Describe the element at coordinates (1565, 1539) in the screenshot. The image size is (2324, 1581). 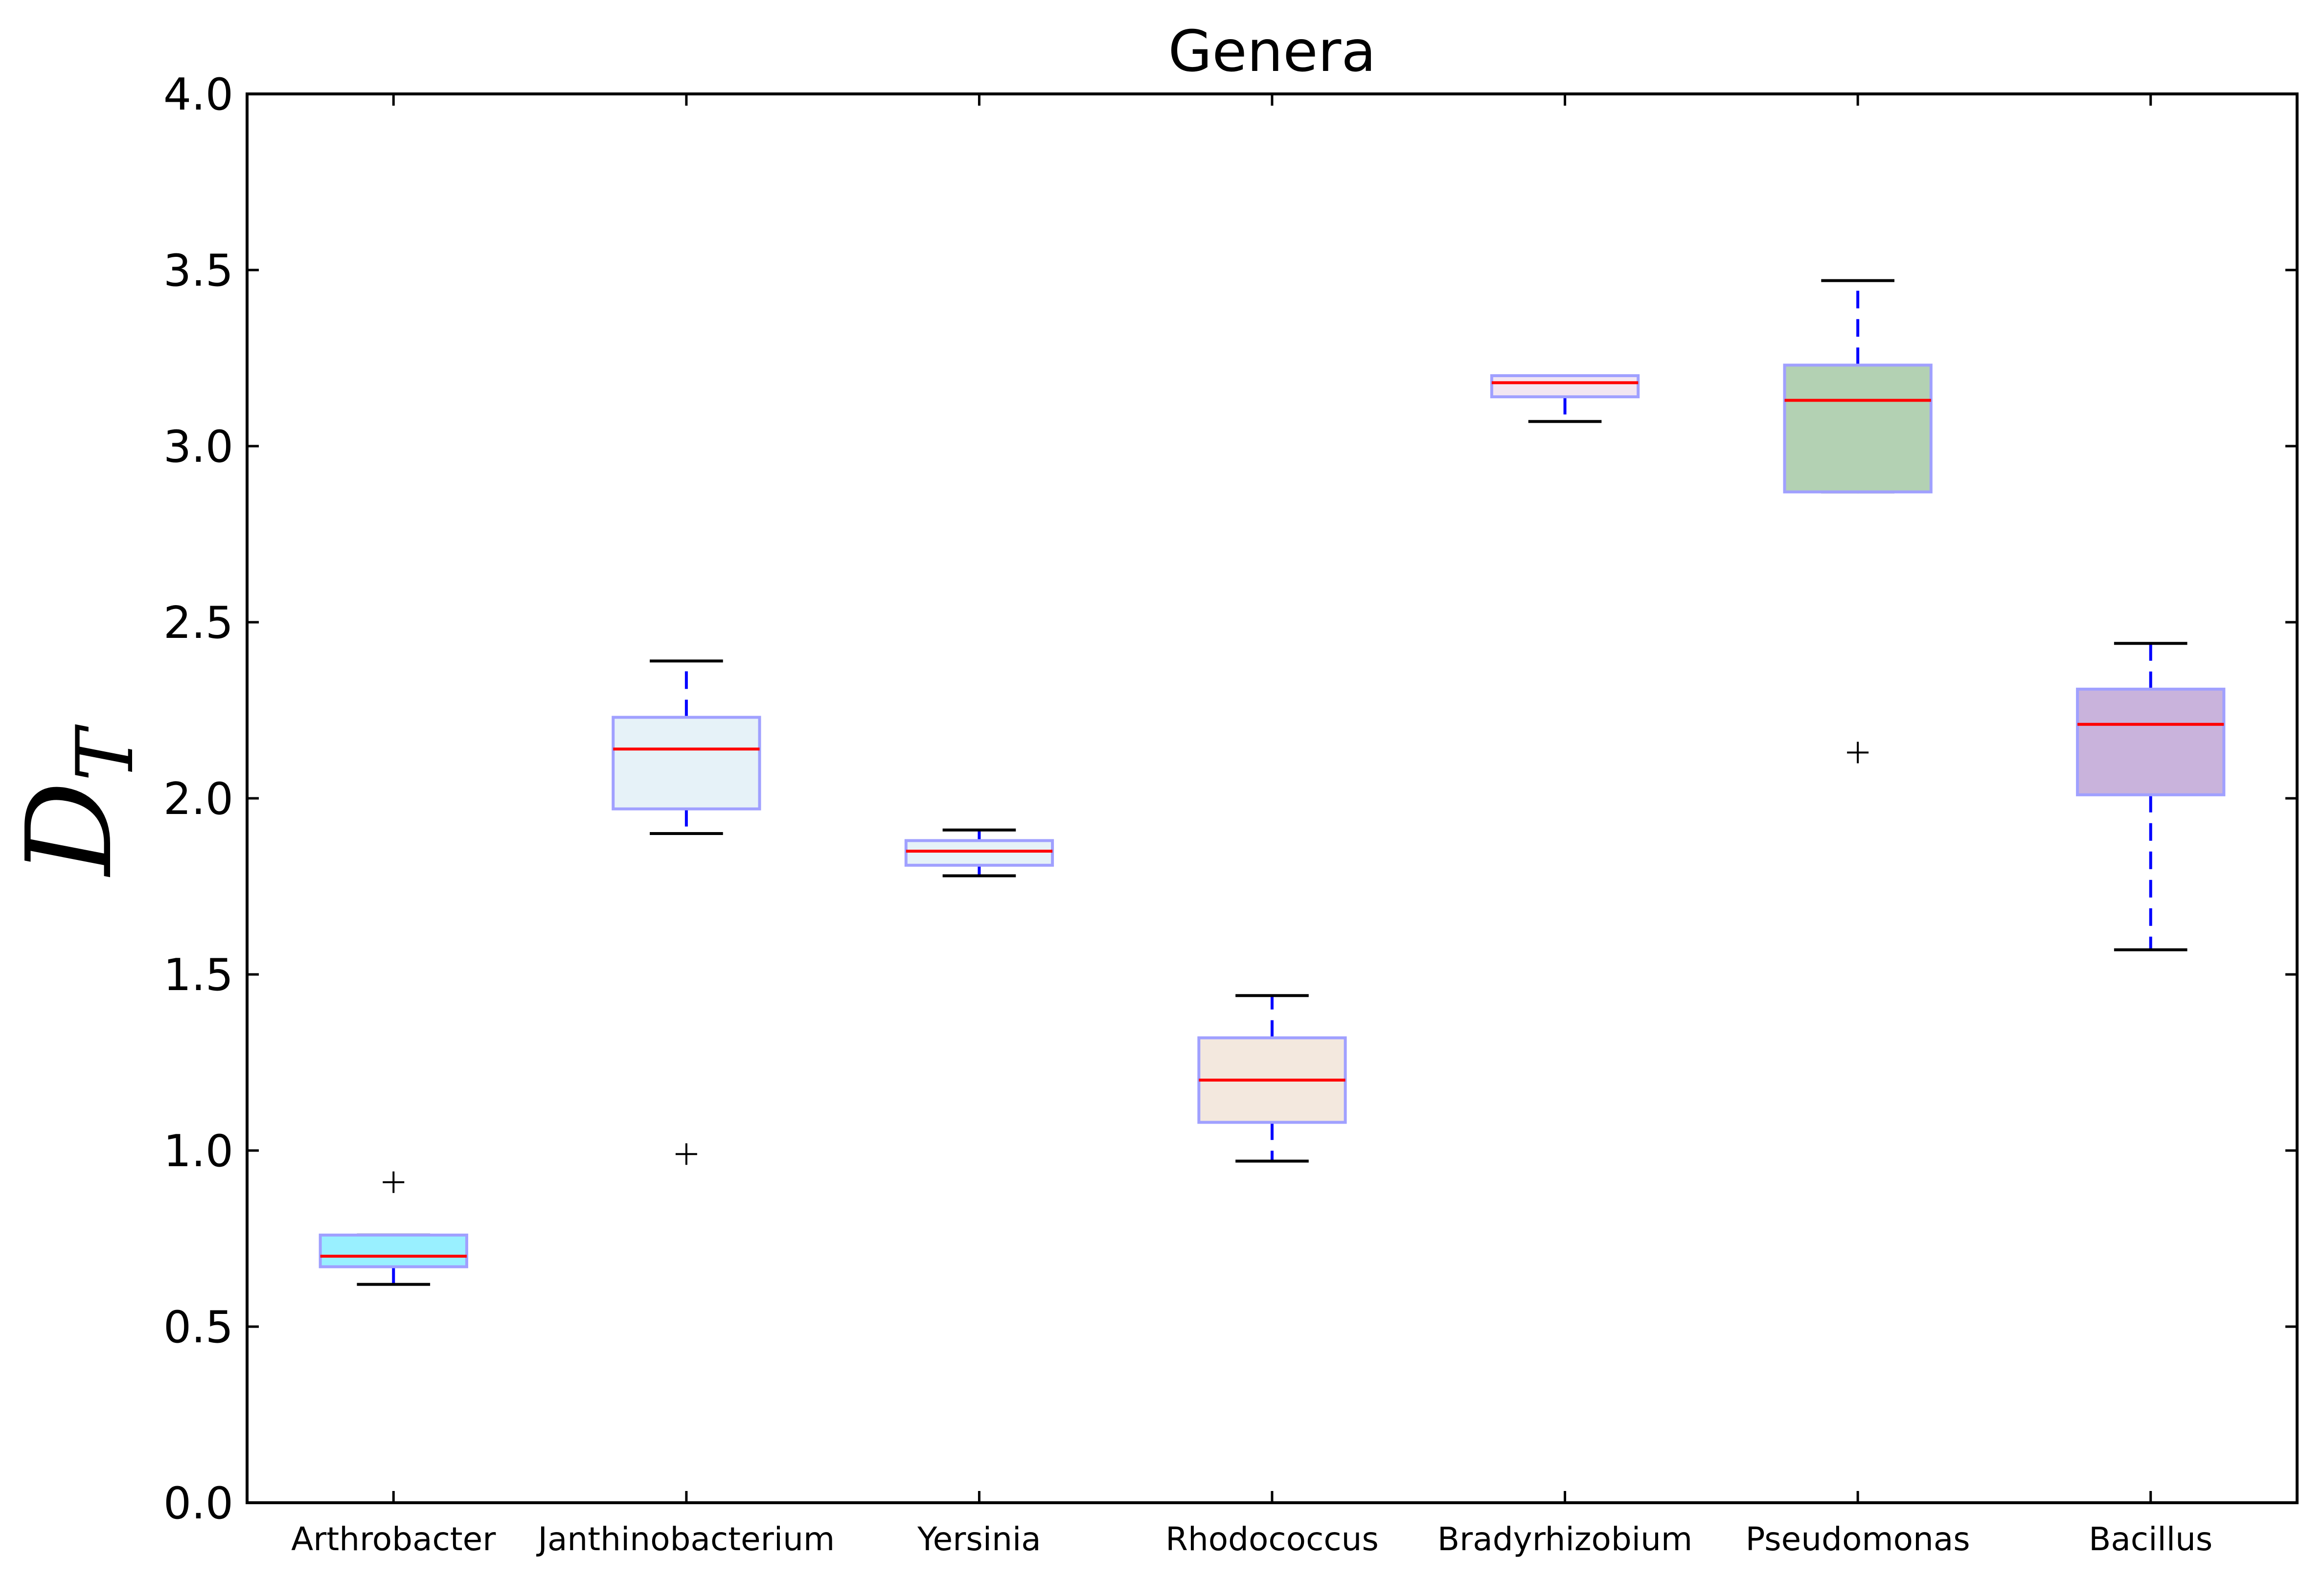
I see `x-tick-label: Bradyrhizobium` at that location.